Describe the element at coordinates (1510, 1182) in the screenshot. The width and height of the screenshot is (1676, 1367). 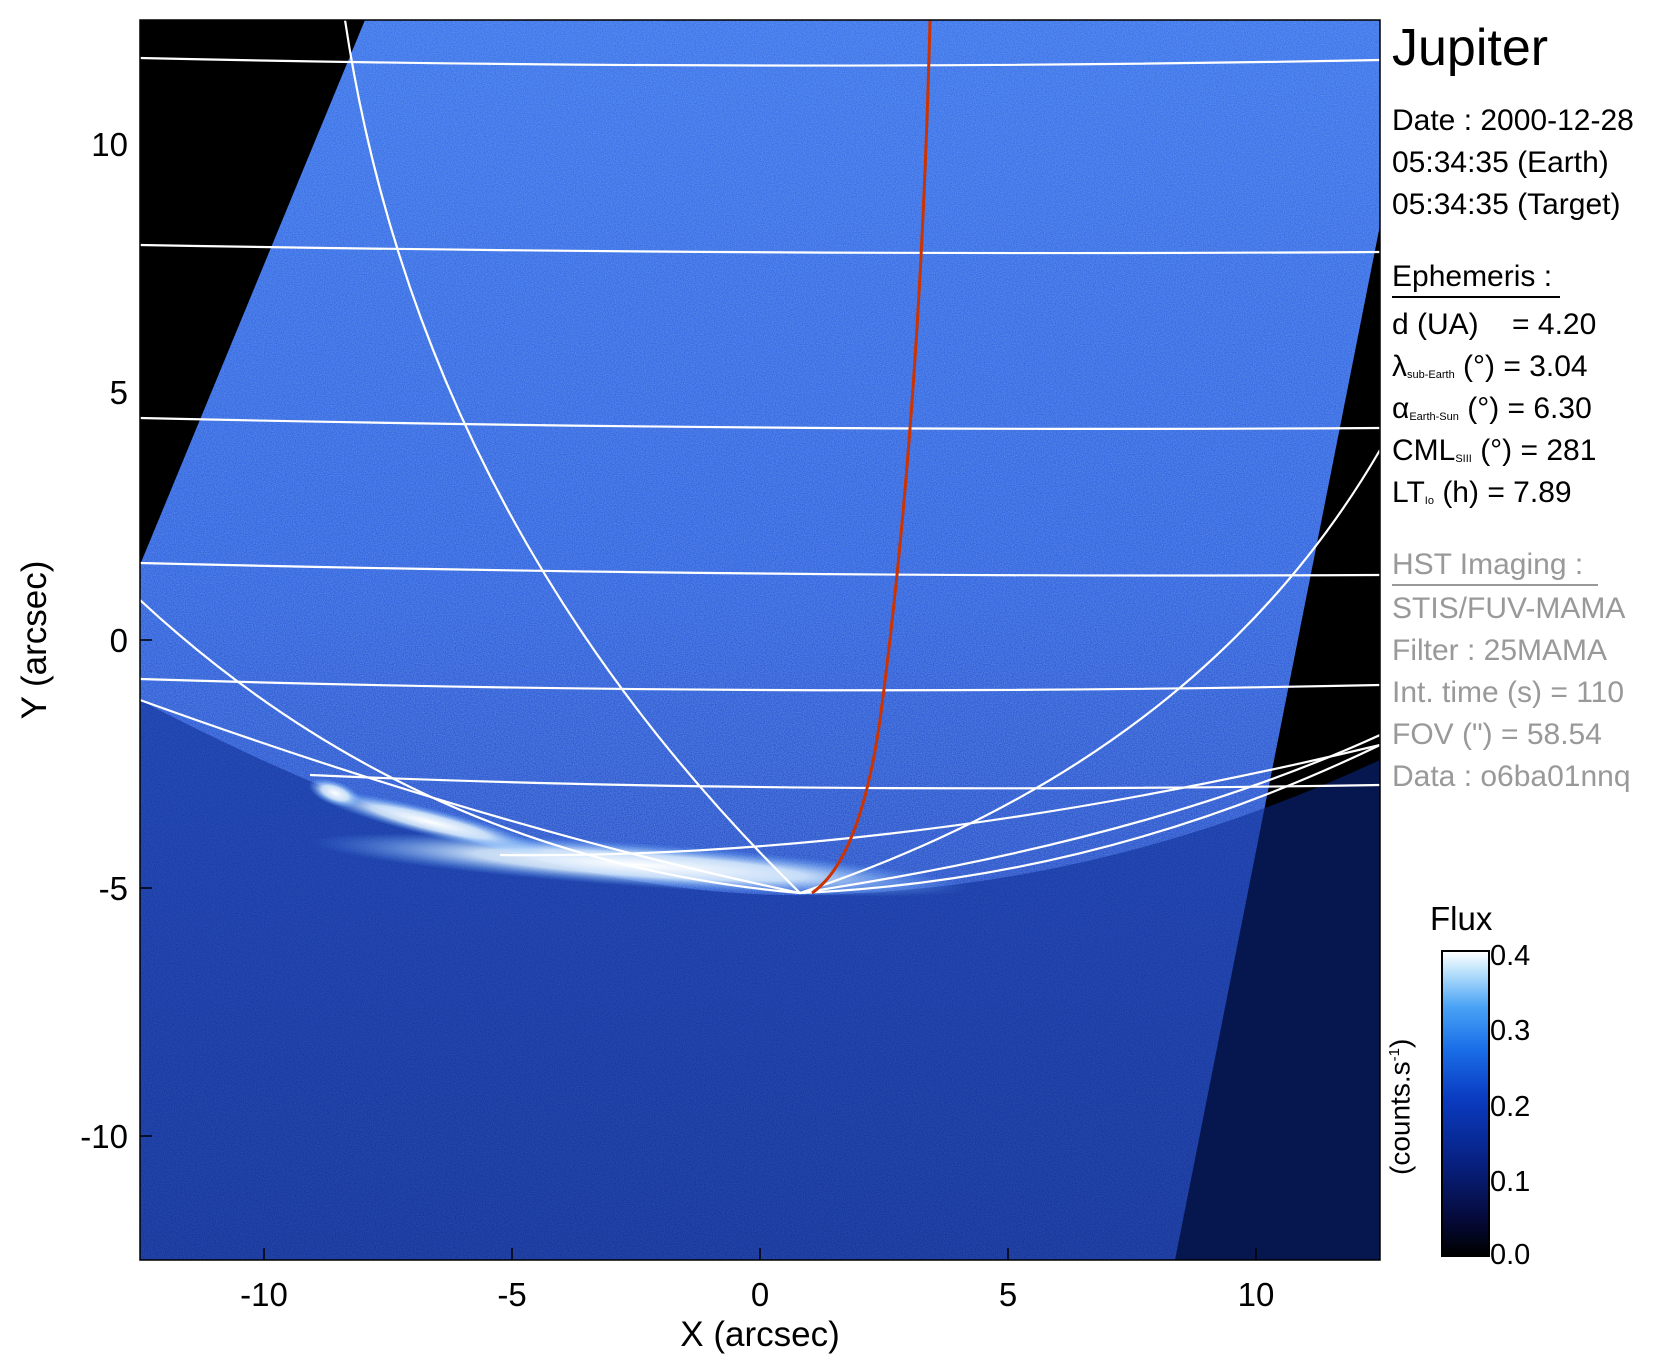
I see `colorbar-tick-label: 0.1` at that location.